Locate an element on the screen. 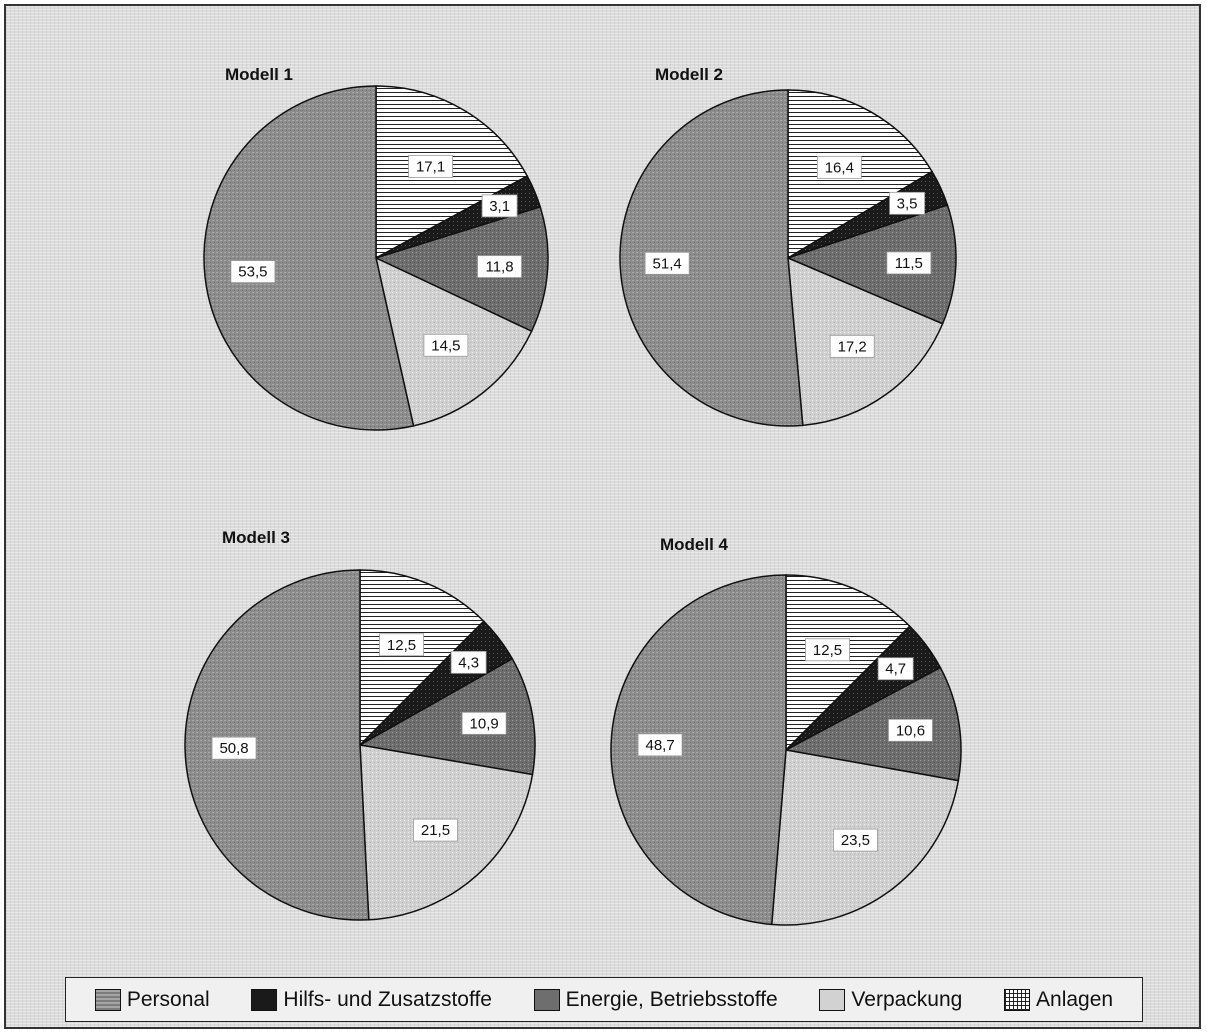 This screenshot has width=1207, height=1035. value-label-energie: 11,5 is located at coordinates (909, 263).